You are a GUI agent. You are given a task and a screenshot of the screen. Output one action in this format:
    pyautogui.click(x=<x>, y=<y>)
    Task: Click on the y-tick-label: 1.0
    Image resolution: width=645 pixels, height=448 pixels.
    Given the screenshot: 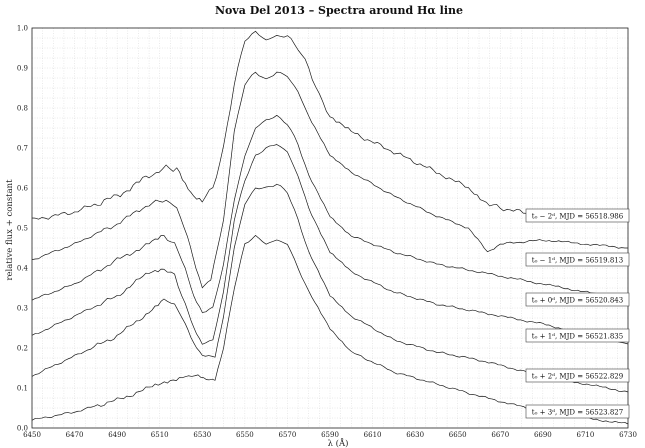 What is the action you would take?
    pyautogui.click(x=22, y=29)
    